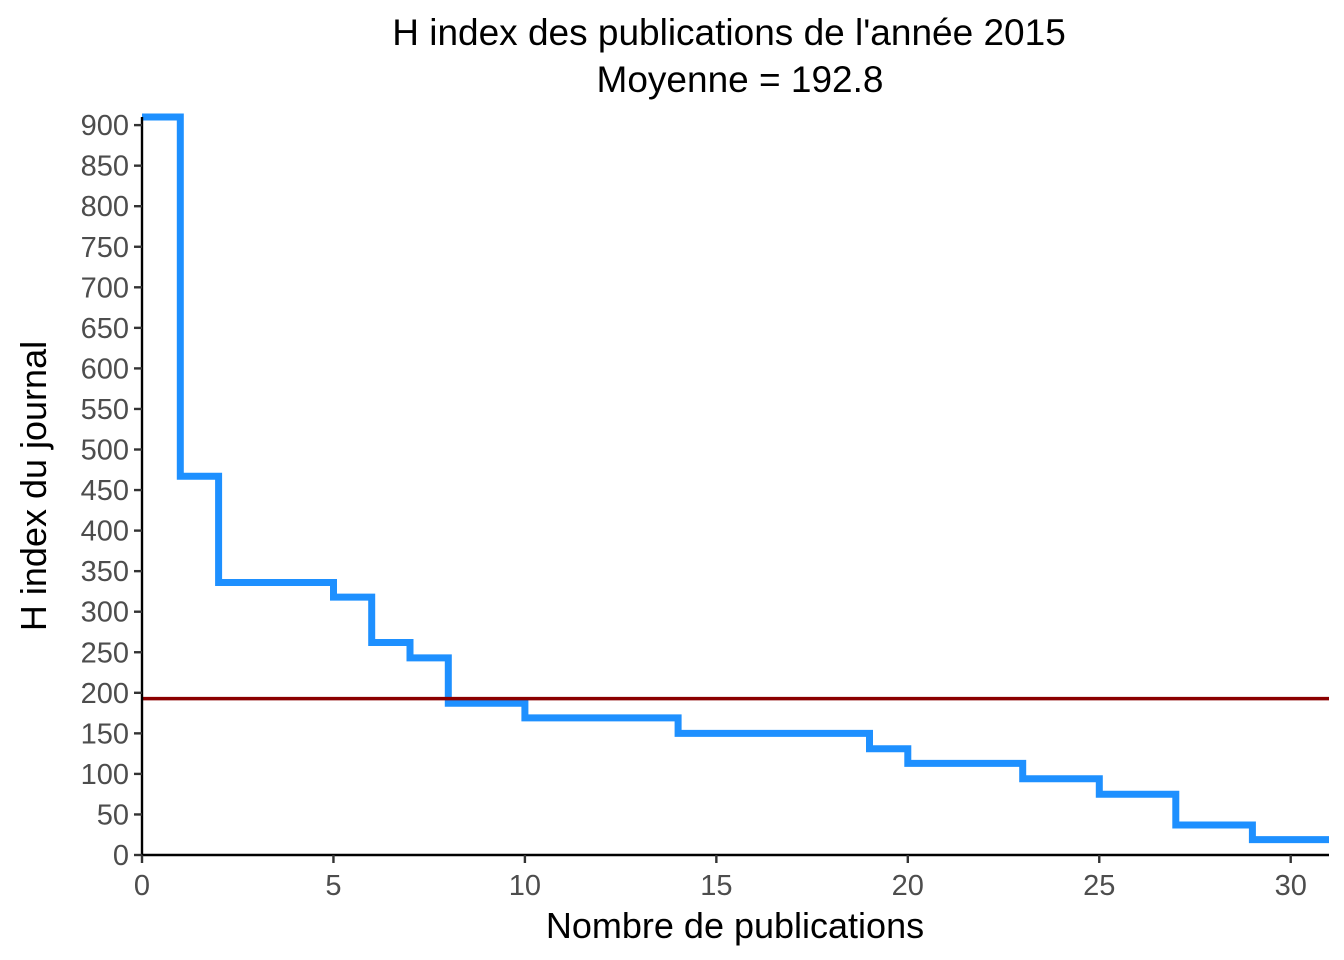 The image size is (1344, 960). I want to click on y-tick-label: 400, so click(105, 532).